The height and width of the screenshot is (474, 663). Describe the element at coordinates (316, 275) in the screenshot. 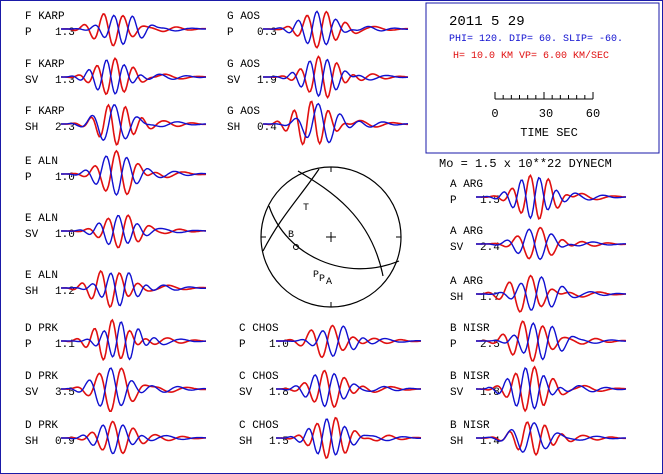

I see `p-axis-marker: P` at that location.